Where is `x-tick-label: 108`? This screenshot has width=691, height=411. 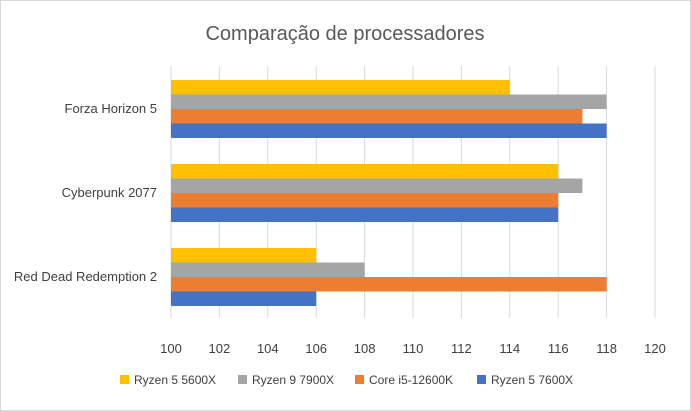
x-tick-label: 108 is located at coordinates (365, 348).